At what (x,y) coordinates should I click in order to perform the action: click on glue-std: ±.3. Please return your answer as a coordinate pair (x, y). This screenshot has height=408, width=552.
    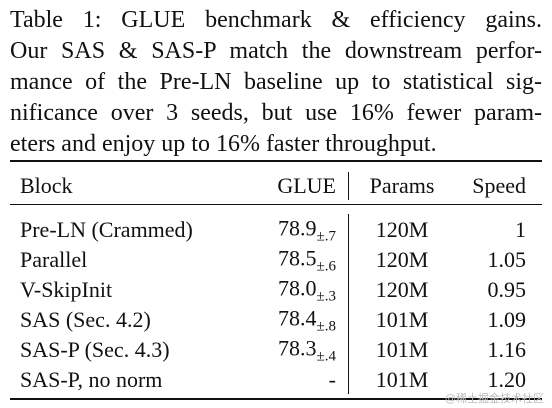
    Looking at the image, I should click on (326, 296).